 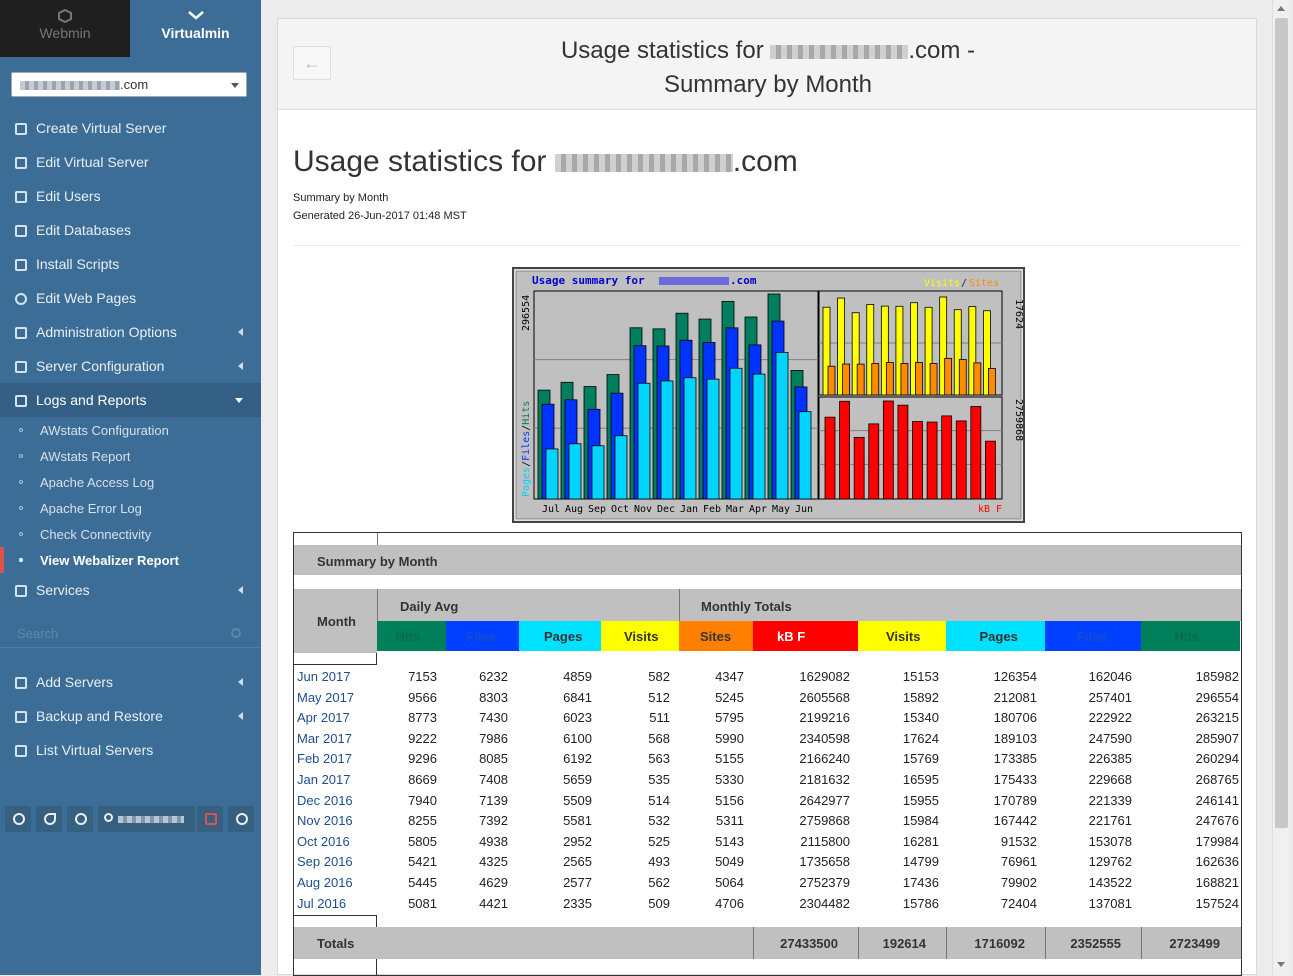 I want to click on menu-item-logs-and-reports: Logs and Reports, so click(x=130, y=400).